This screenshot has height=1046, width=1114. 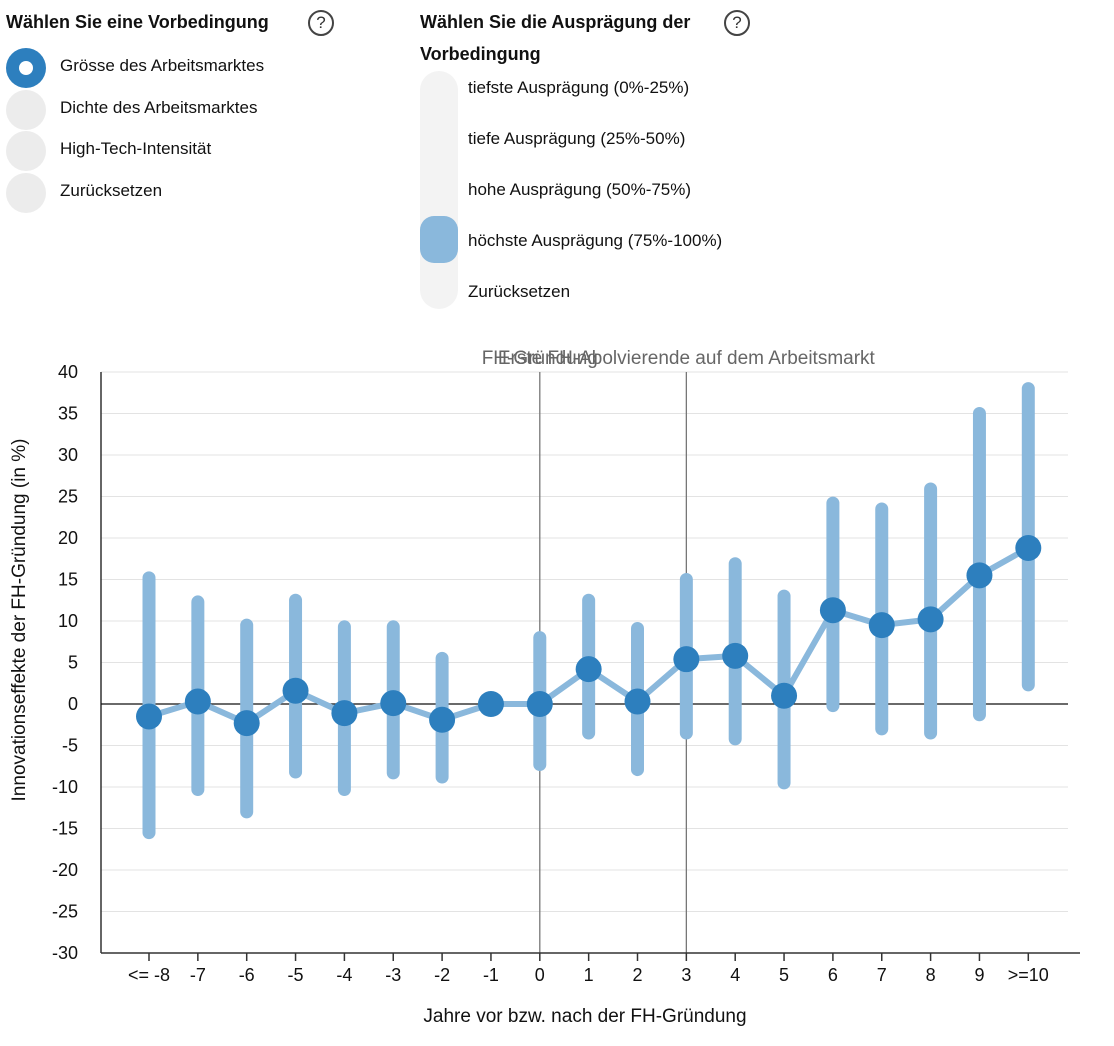 I want to click on level-help-icon: ?, so click(x=737, y=23).